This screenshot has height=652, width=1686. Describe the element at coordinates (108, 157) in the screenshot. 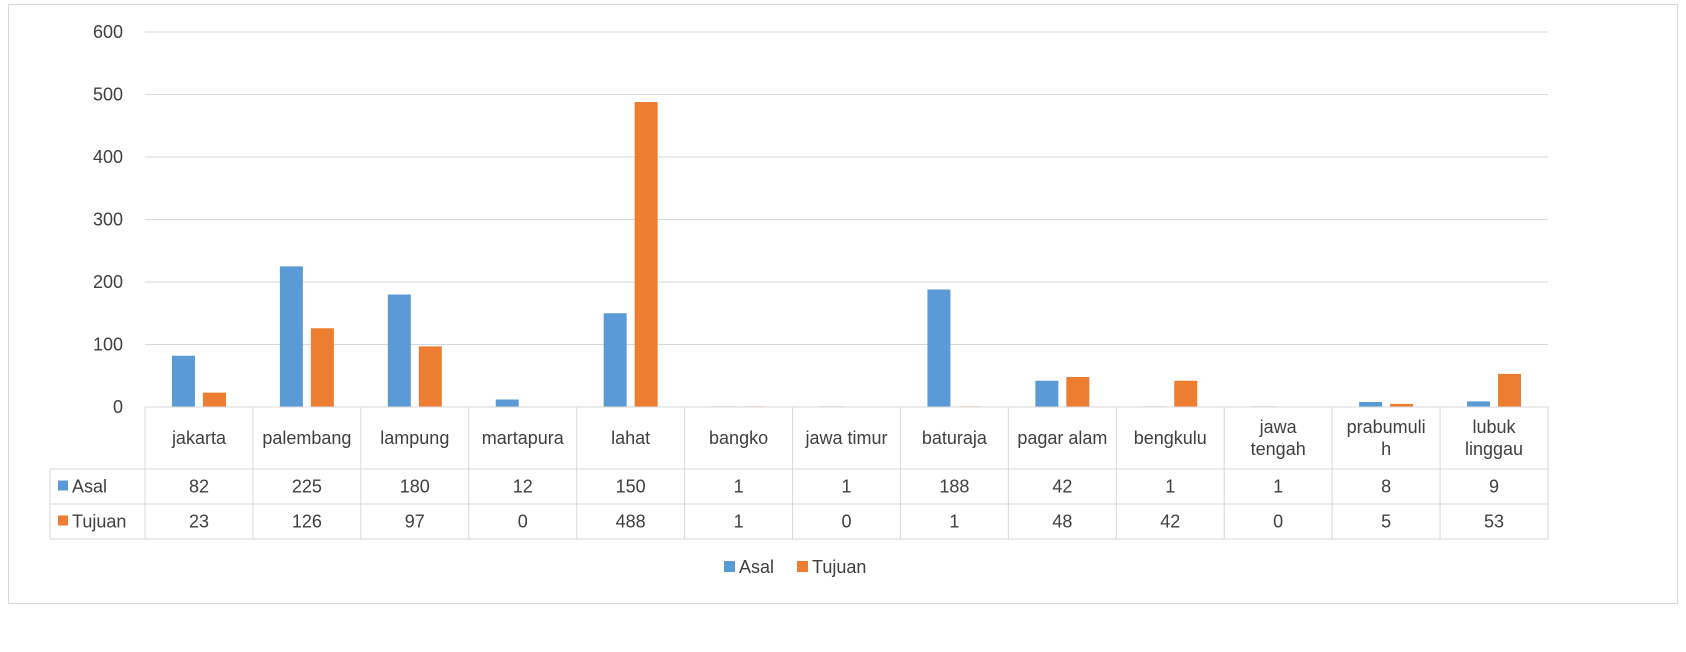

I see `y-tick-label: 400` at that location.